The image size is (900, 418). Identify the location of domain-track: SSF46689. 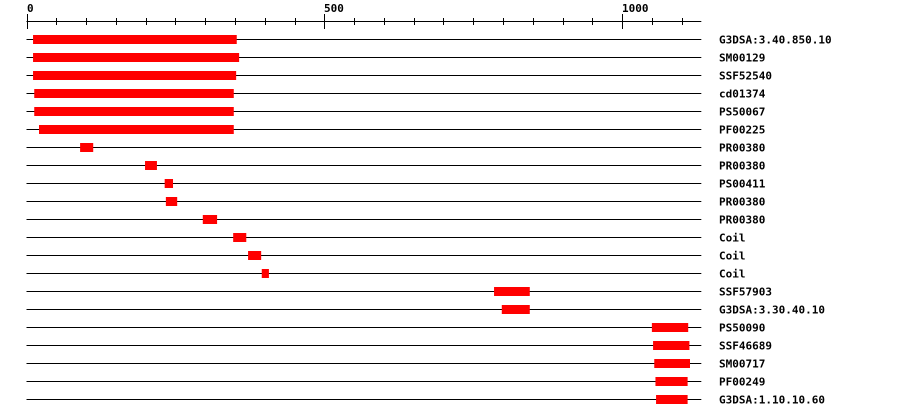
(399, 346).